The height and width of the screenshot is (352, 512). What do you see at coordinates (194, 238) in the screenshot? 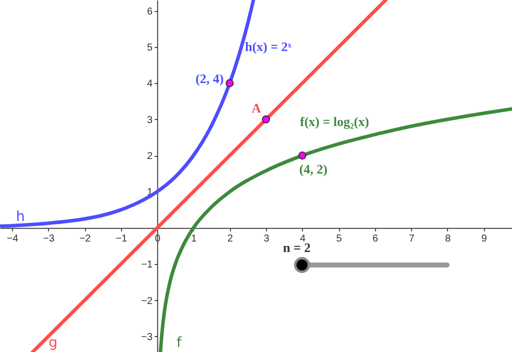
I see `x-tick-label: 1` at bounding box center [194, 238].